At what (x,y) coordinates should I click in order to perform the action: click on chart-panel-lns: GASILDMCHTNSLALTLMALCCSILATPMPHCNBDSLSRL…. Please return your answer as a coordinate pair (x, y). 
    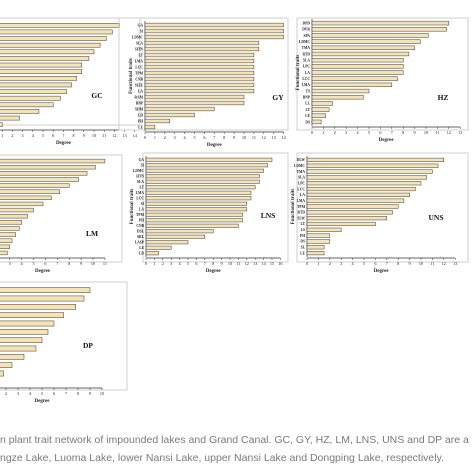
    Looking at the image, I should click on (209, 213).